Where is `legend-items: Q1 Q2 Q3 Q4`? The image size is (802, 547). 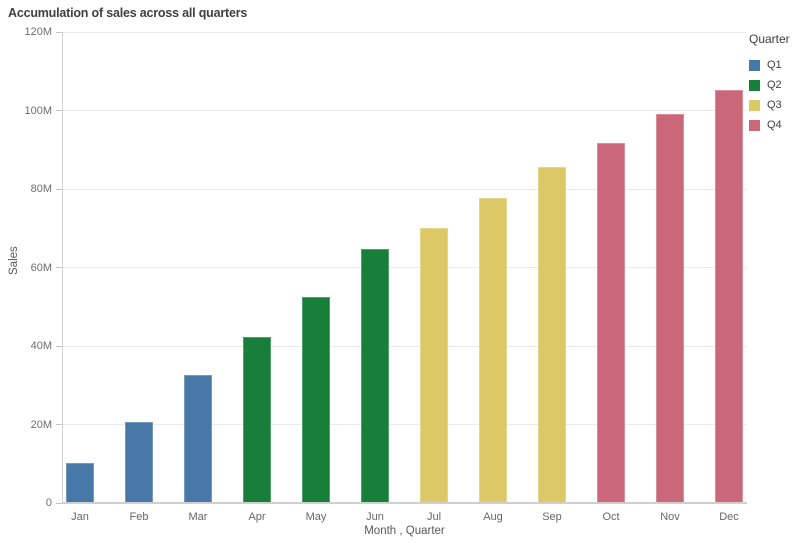 legend-items: Q1 Q2 Q3 Q4 is located at coordinates (775, 95).